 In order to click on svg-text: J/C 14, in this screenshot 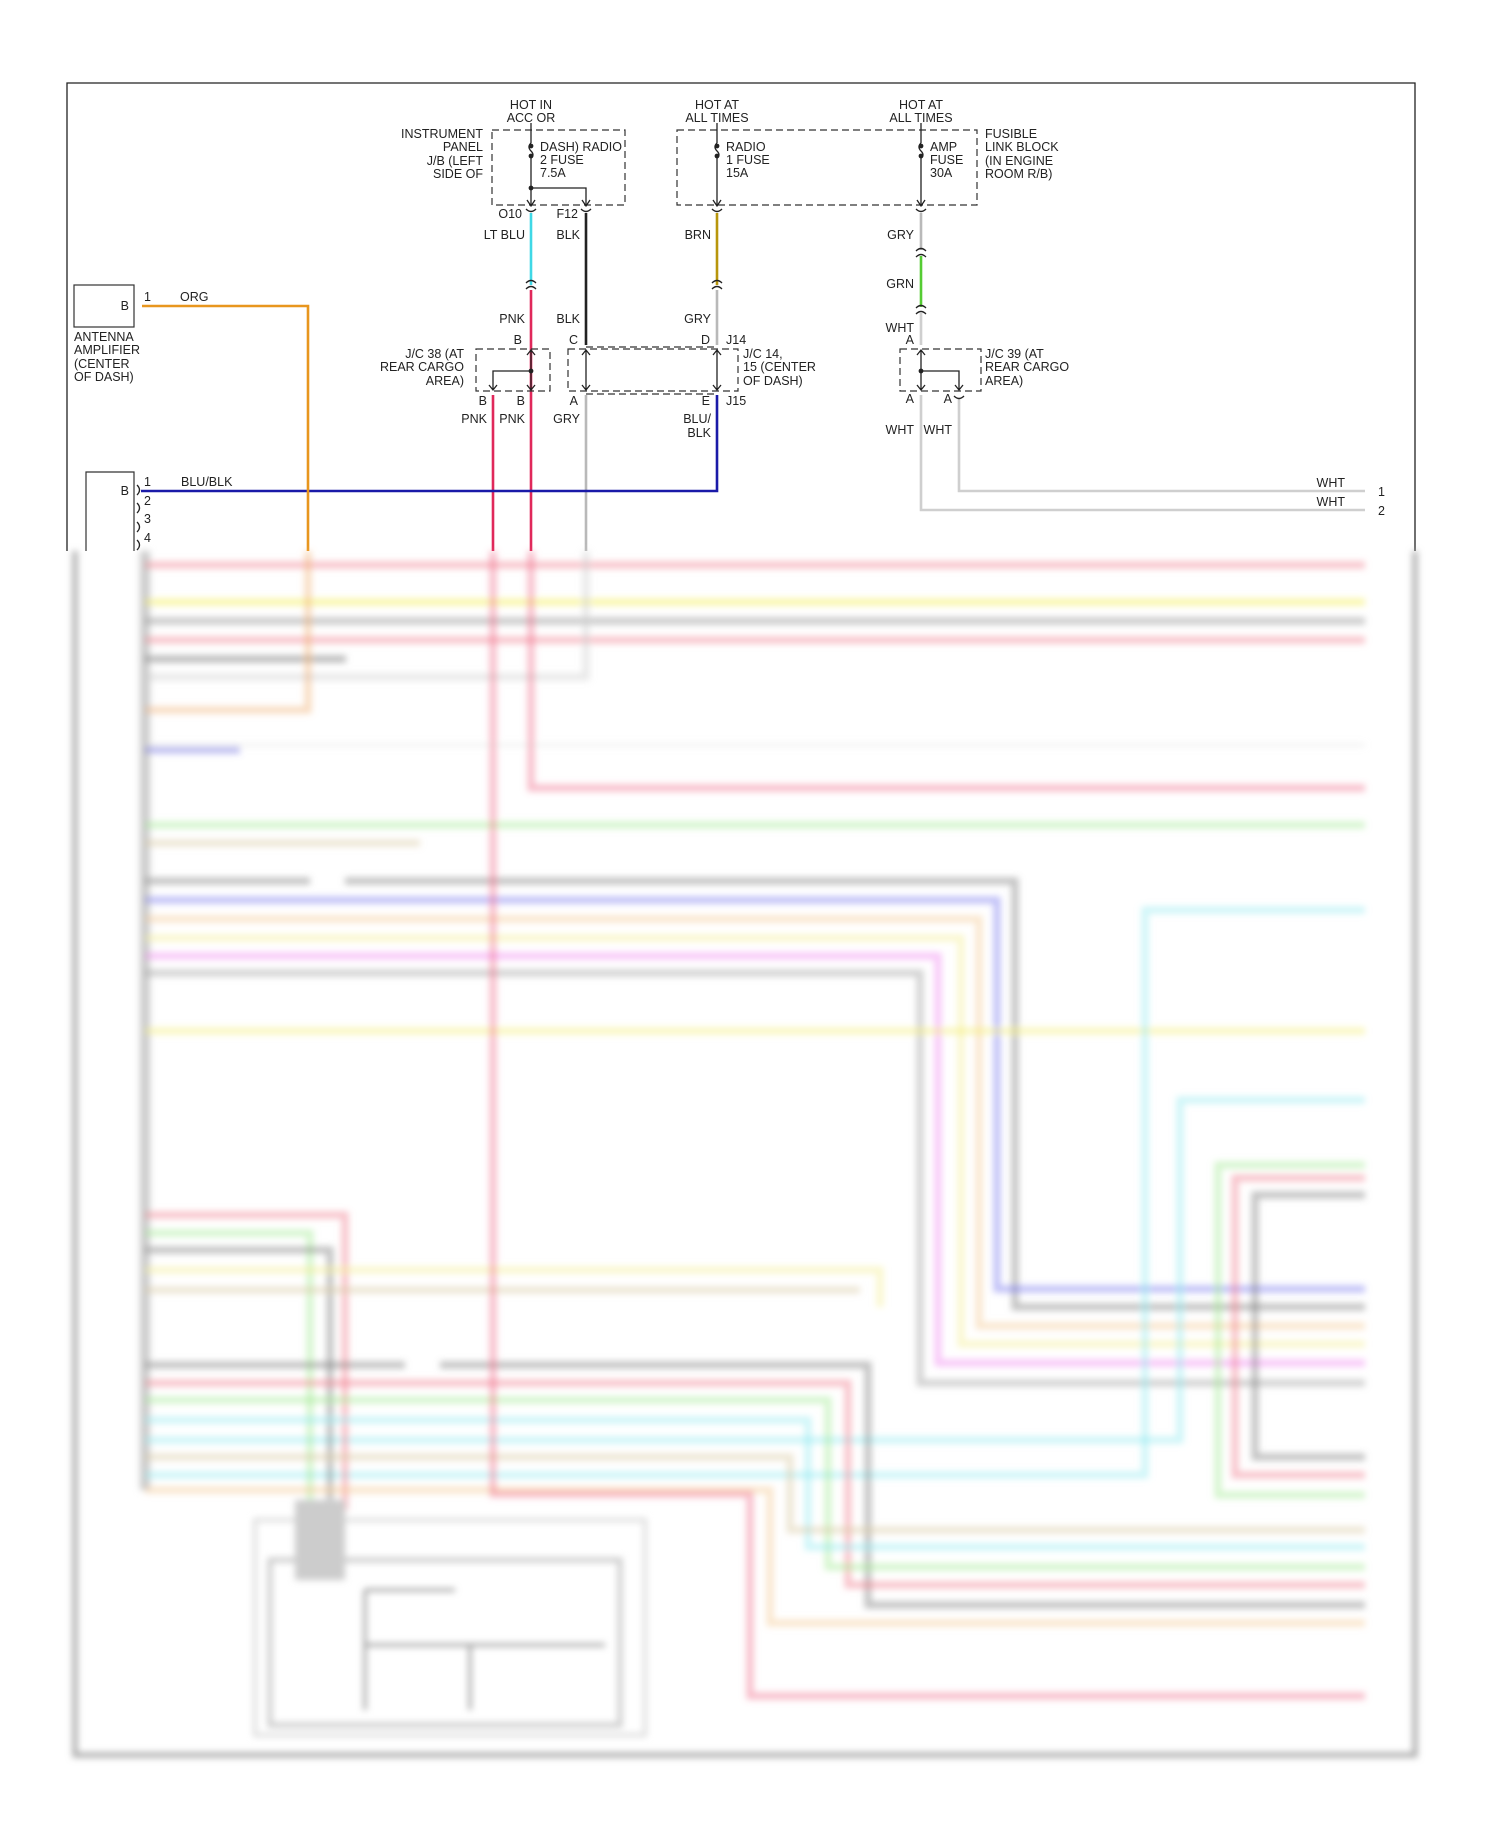, I will do `click(763, 354)`.